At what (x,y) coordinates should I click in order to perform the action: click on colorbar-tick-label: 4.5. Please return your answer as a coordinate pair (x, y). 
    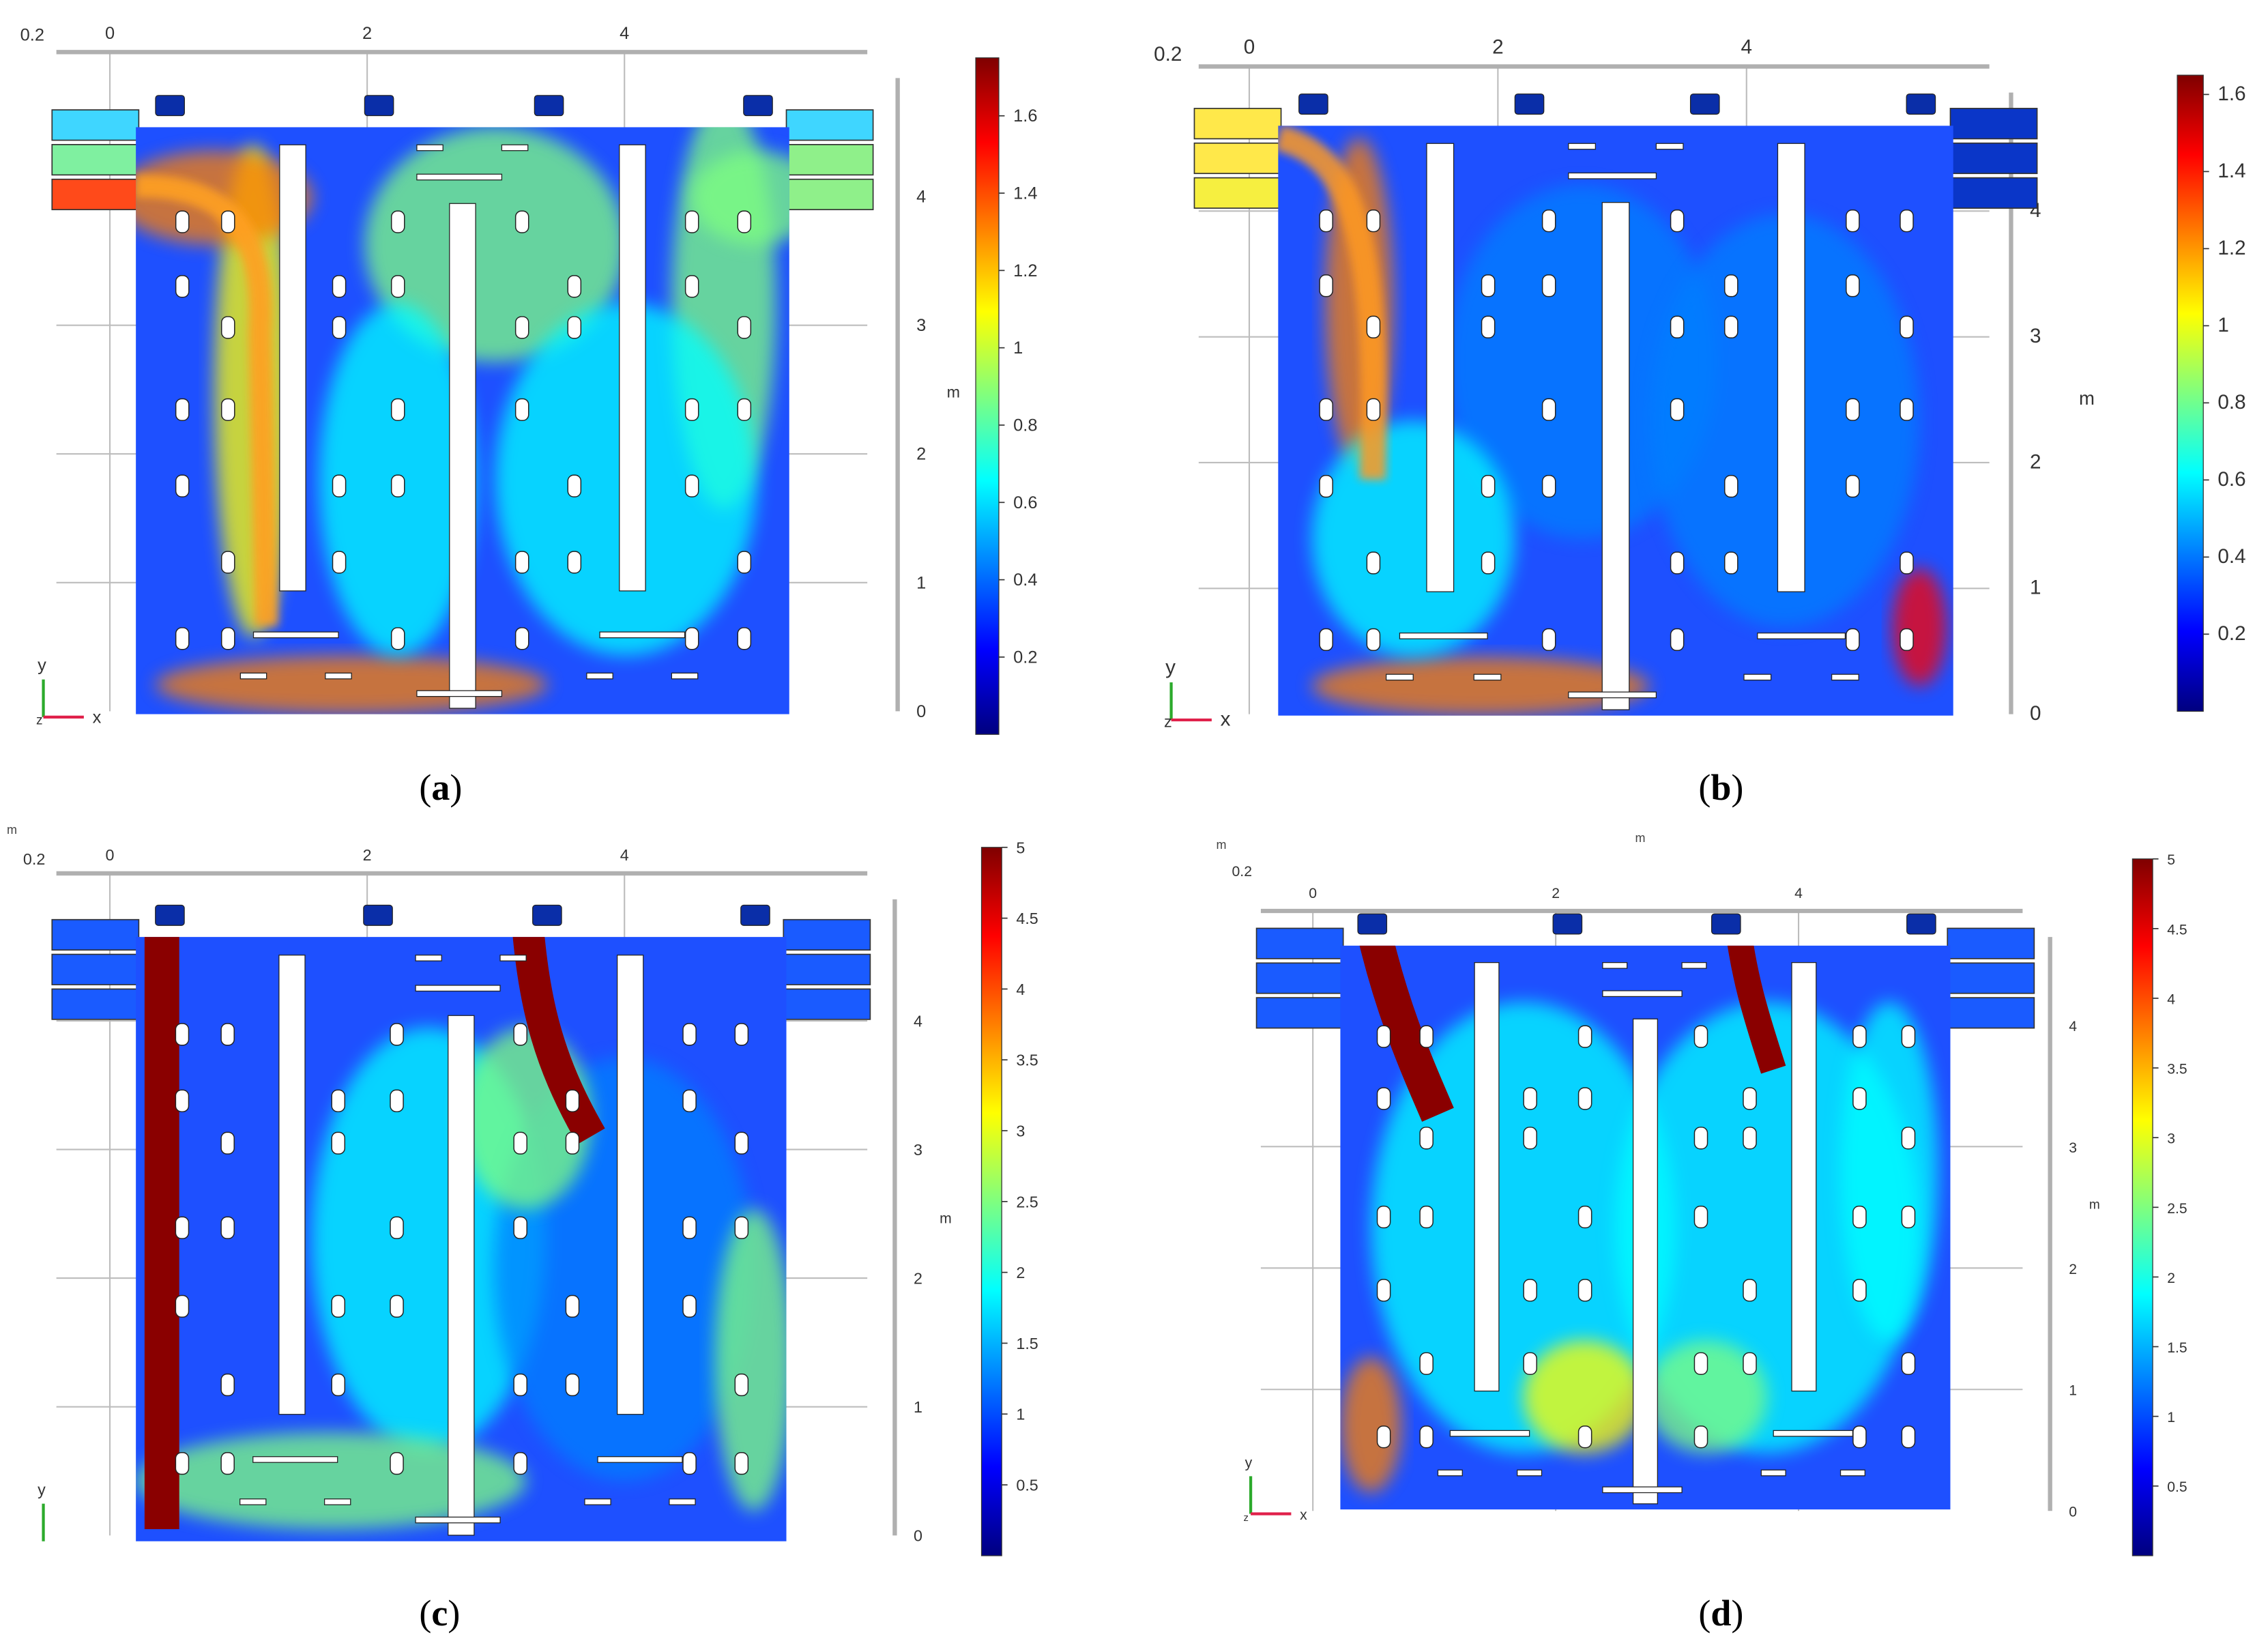
    Looking at the image, I should click on (2177, 930).